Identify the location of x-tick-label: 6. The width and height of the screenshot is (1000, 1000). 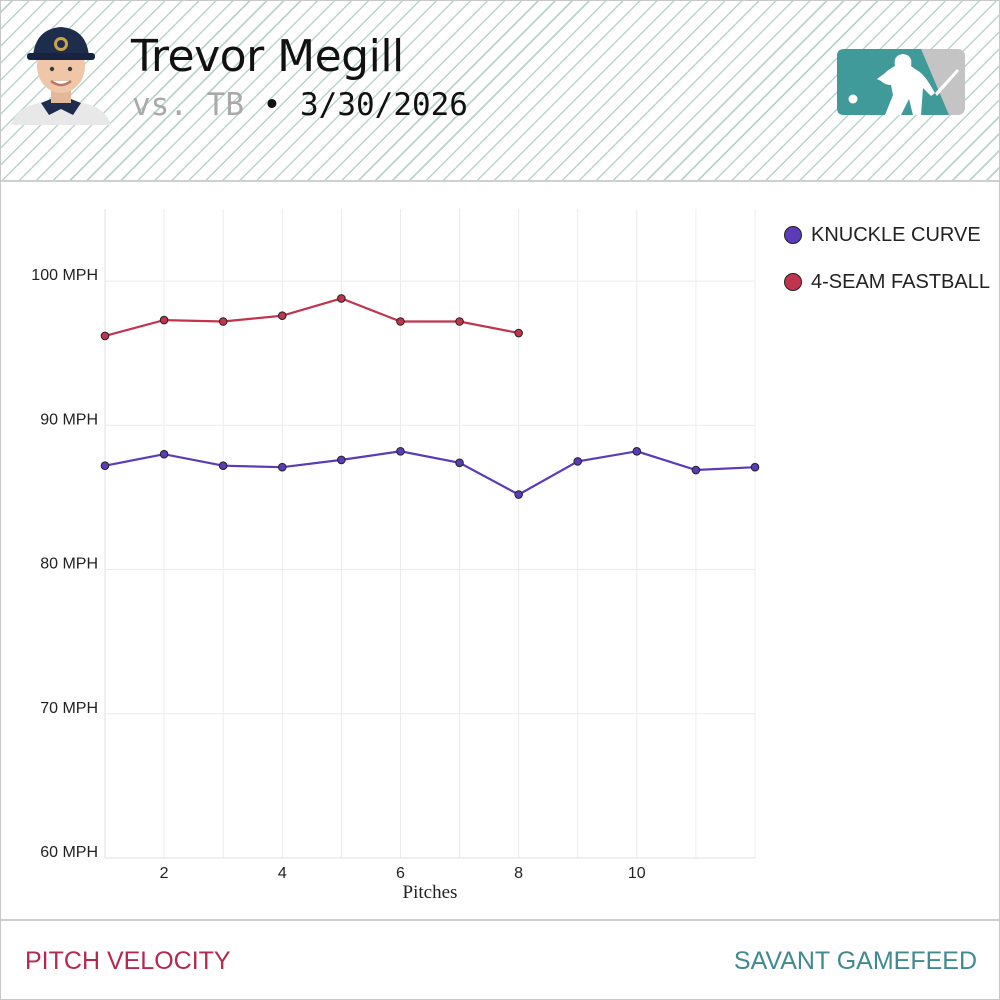
(400, 873).